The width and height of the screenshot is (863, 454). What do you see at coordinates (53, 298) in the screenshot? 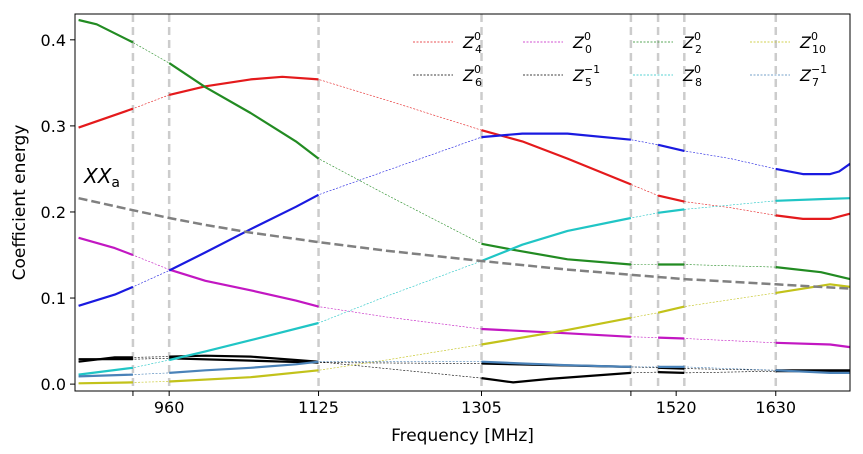
I see `y-tick-label-0.1: 0.1` at bounding box center [53, 298].